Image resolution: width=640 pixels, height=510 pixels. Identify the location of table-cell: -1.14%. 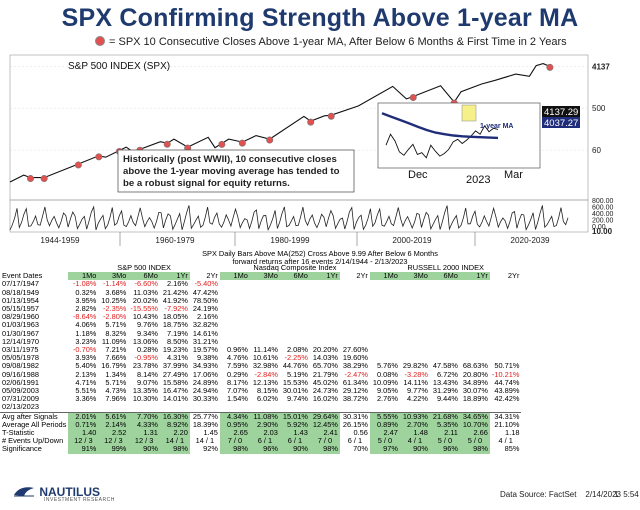
(114, 284).